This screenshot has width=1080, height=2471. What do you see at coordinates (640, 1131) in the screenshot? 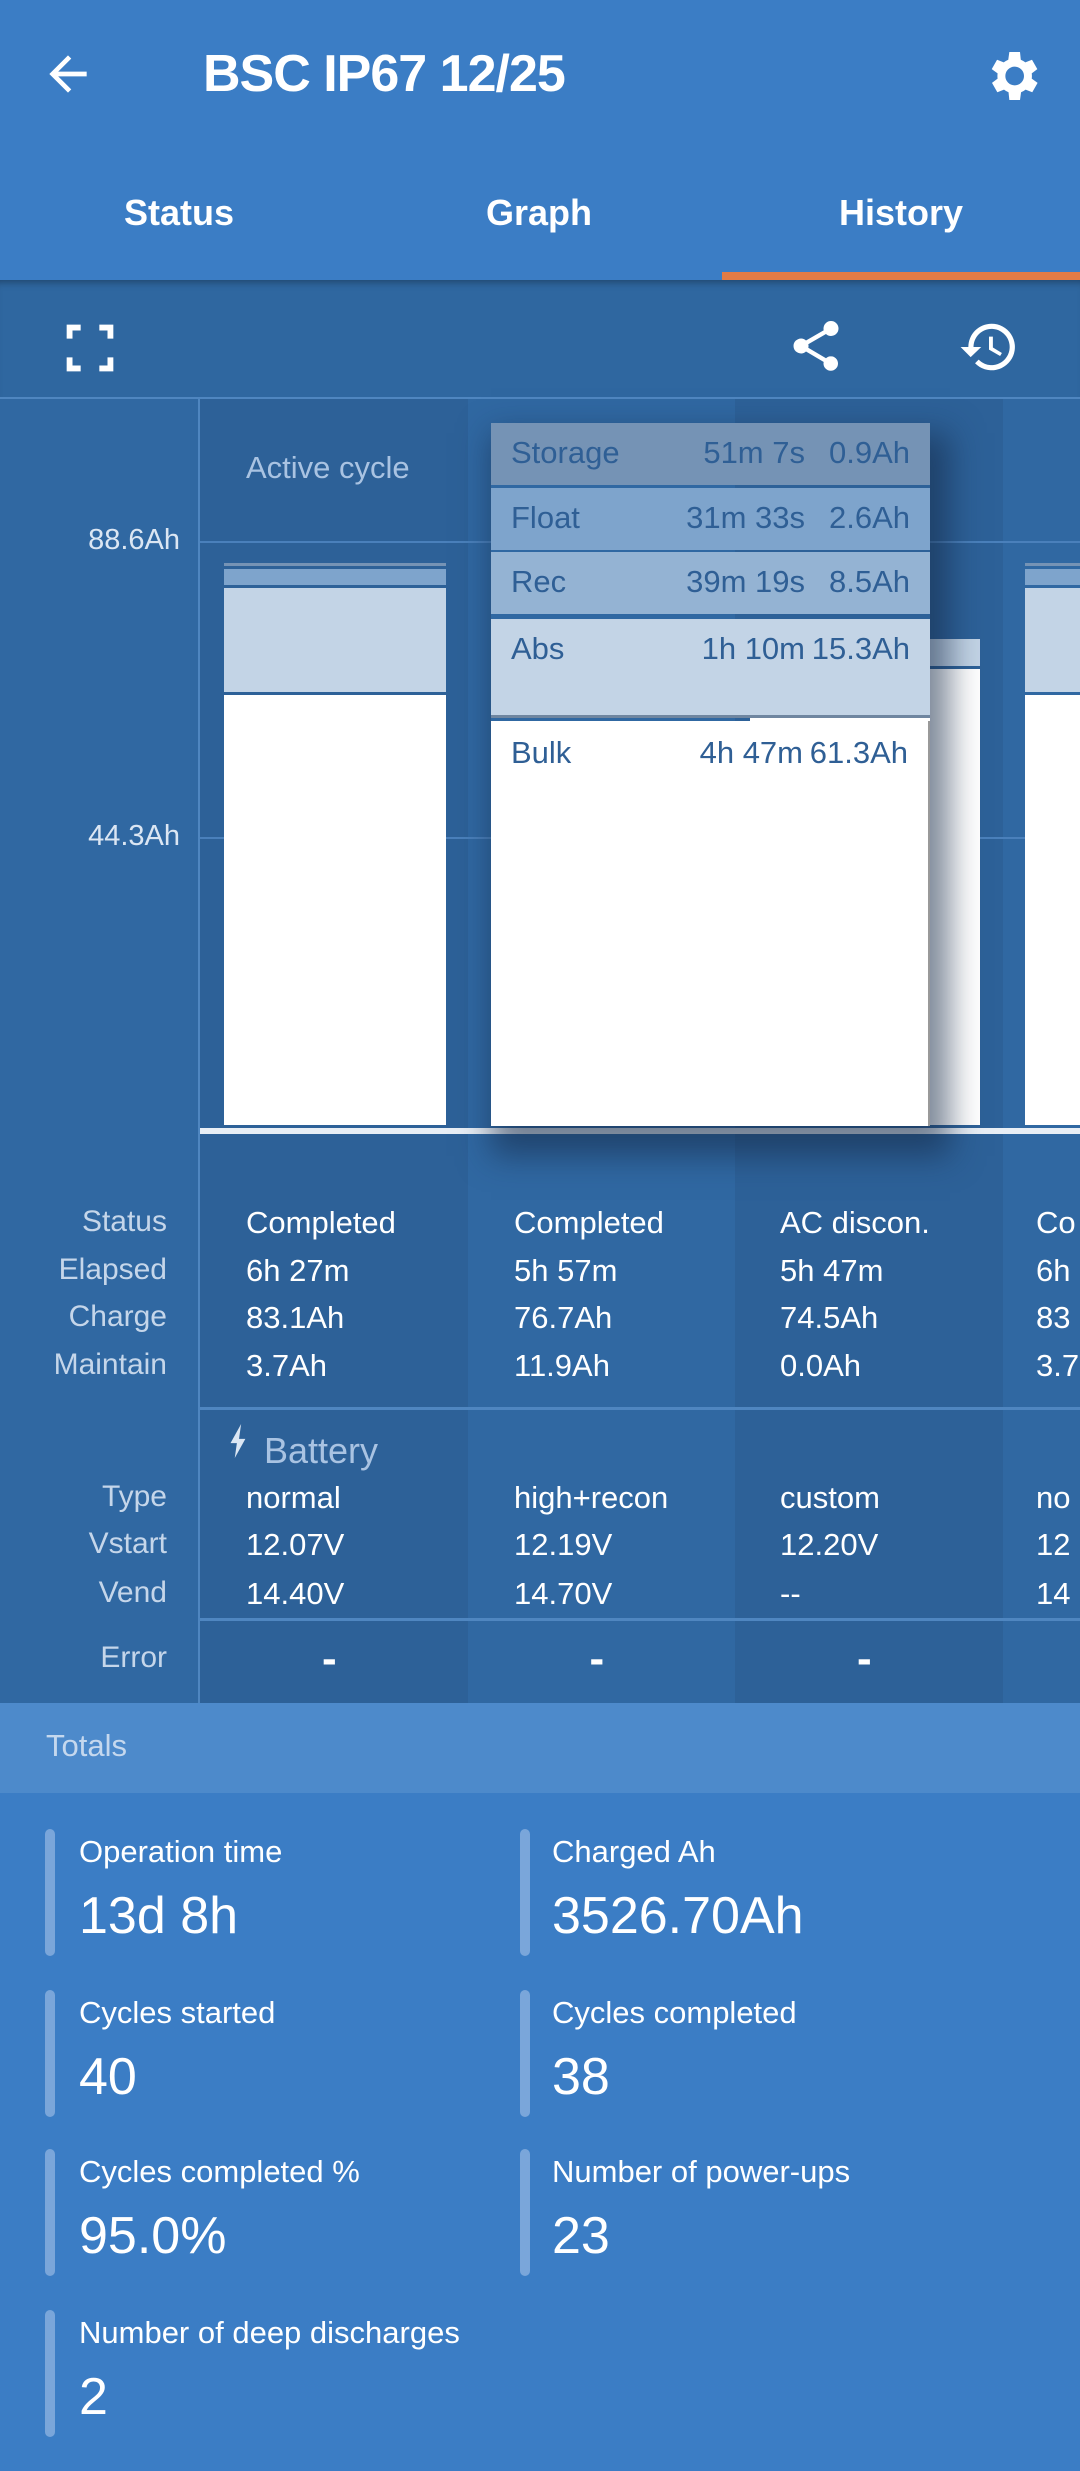
I see `chart-baseline` at bounding box center [640, 1131].